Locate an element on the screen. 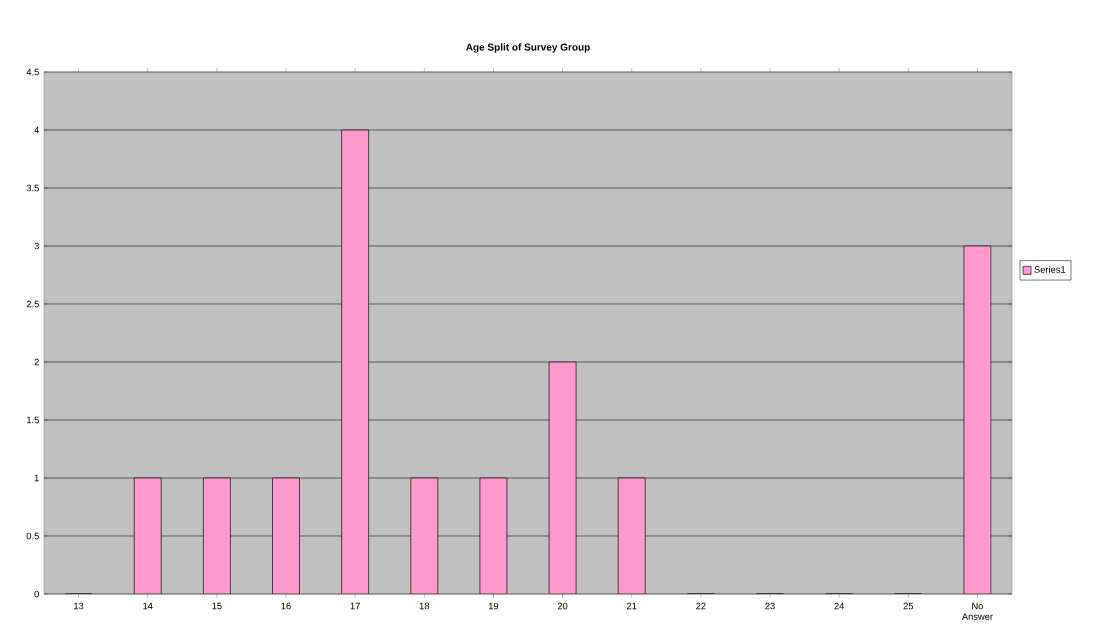 Image resolution: width=1094 pixels, height=644 pixels. y-tick-label: 2.5 is located at coordinates (32, 304).